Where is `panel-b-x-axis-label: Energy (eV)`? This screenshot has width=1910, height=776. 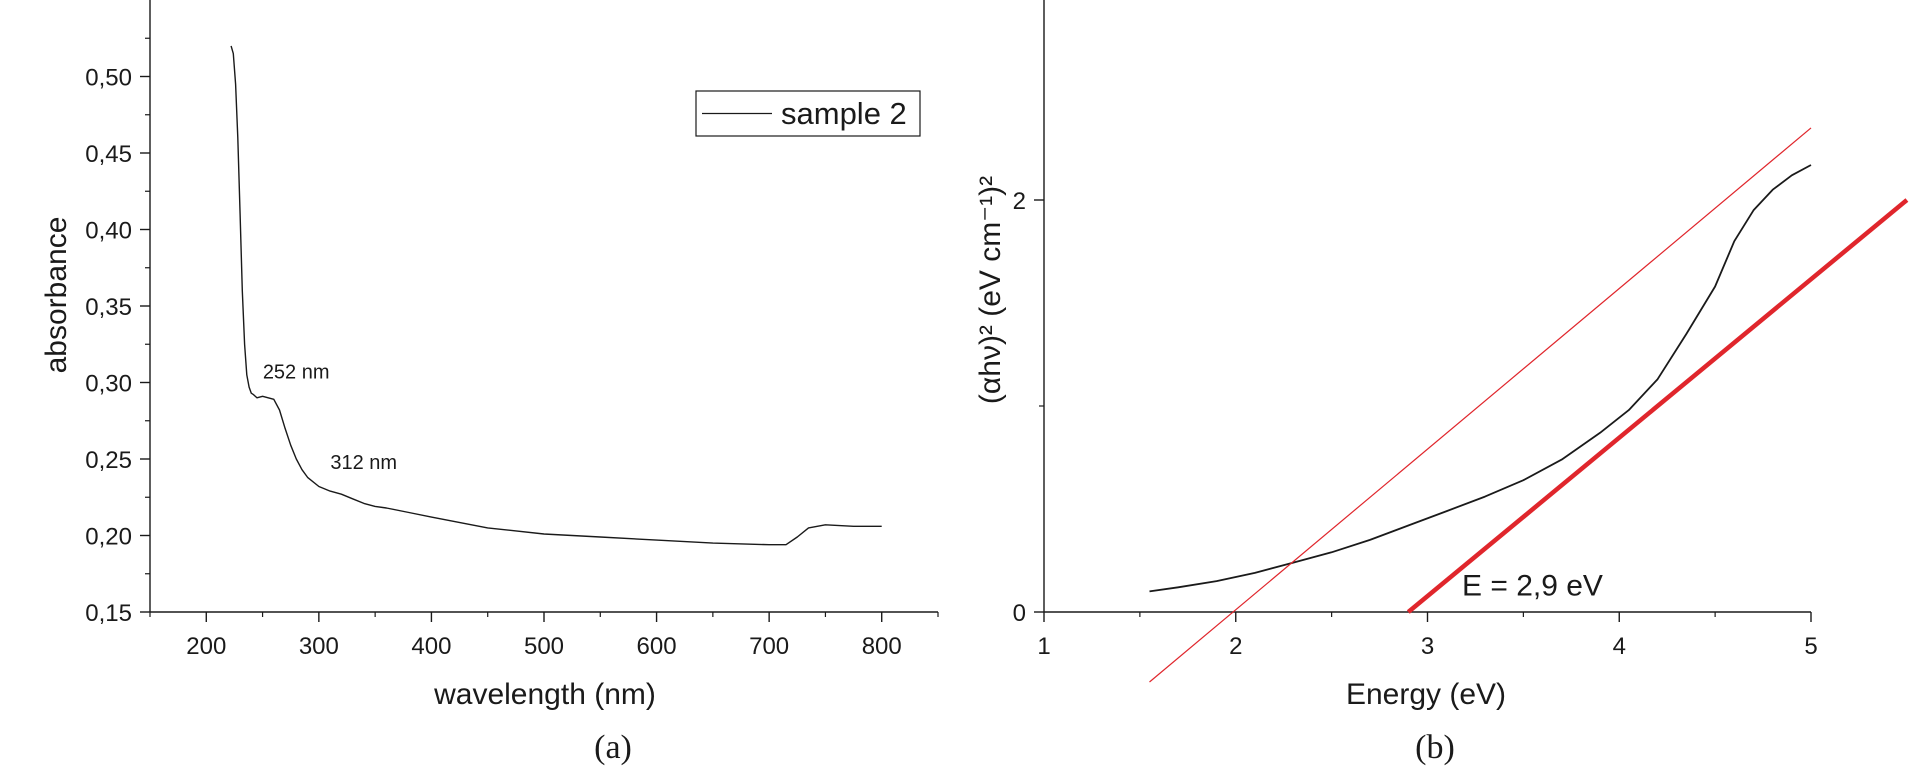 panel-b-x-axis-label: Energy (eV) is located at coordinates (1426, 694).